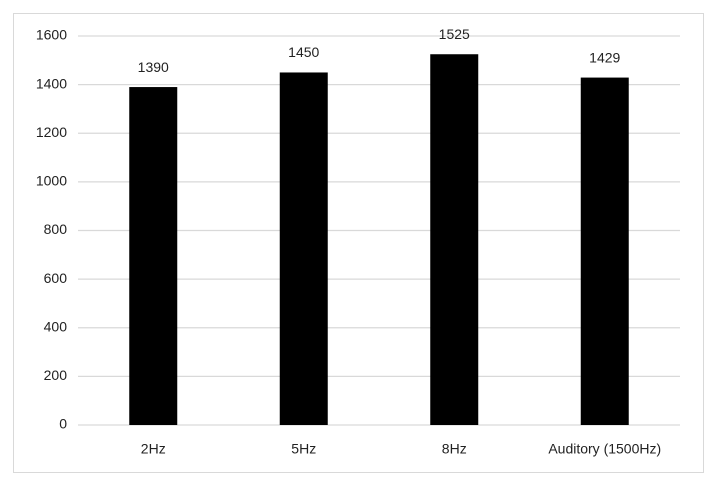 Image resolution: width=718 pixels, height=490 pixels. What do you see at coordinates (303, 449) in the screenshot?
I see `x-tick-label: 5Hz` at bounding box center [303, 449].